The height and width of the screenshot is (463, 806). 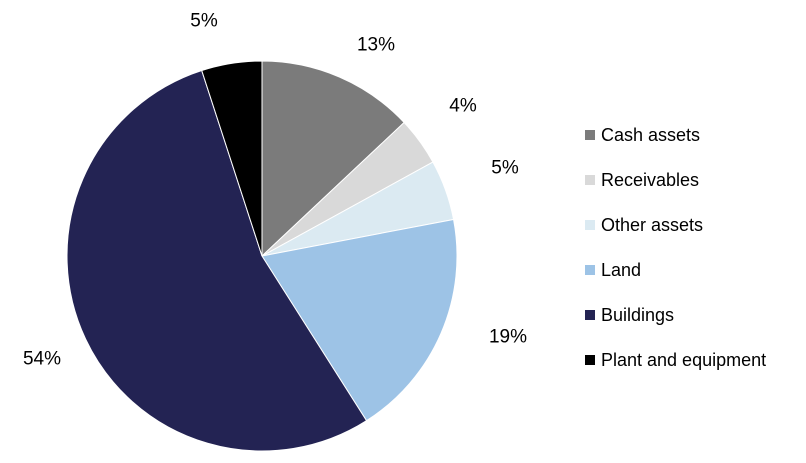 I want to click on legend-label-cash-assets: Cash assets, so click(x=650, y=135).